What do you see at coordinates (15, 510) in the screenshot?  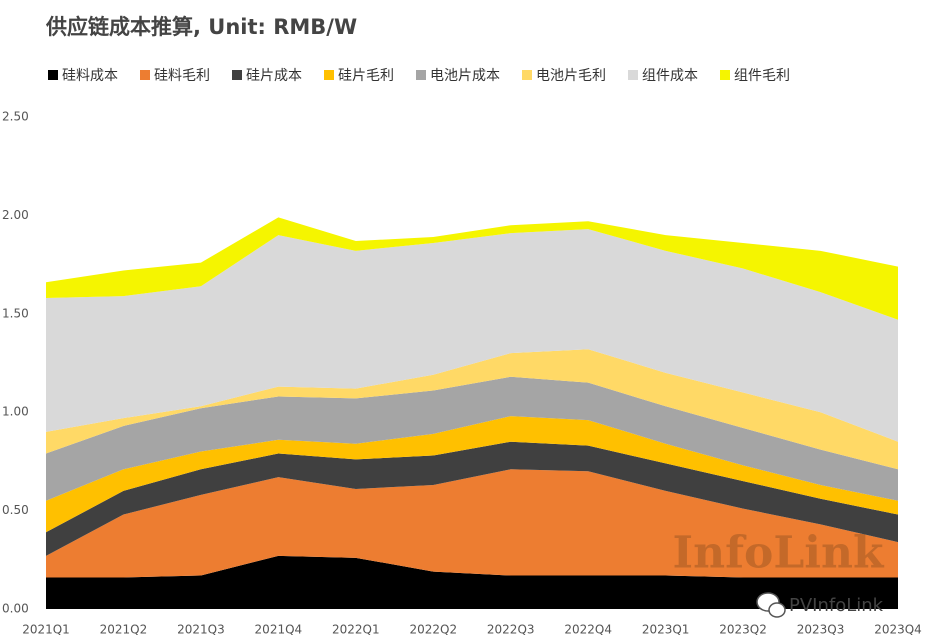 I see `y-tick-label: 0.50` at bounding box center [15, 510].